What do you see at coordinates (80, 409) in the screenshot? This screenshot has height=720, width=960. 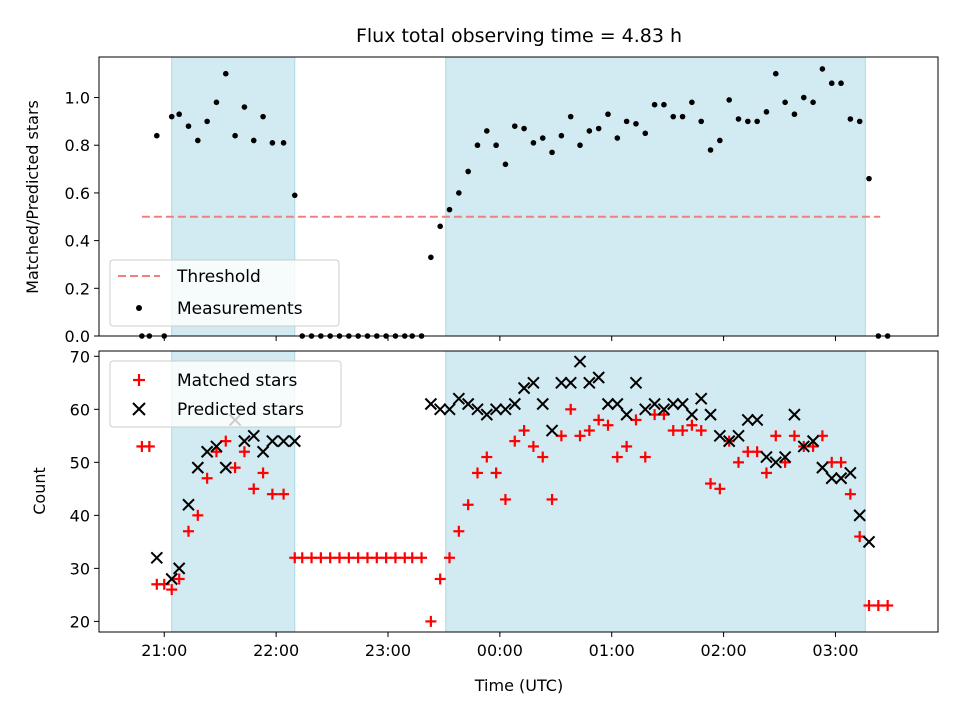 I see `y-tick-label: 60` at bounding box center [80, 409].